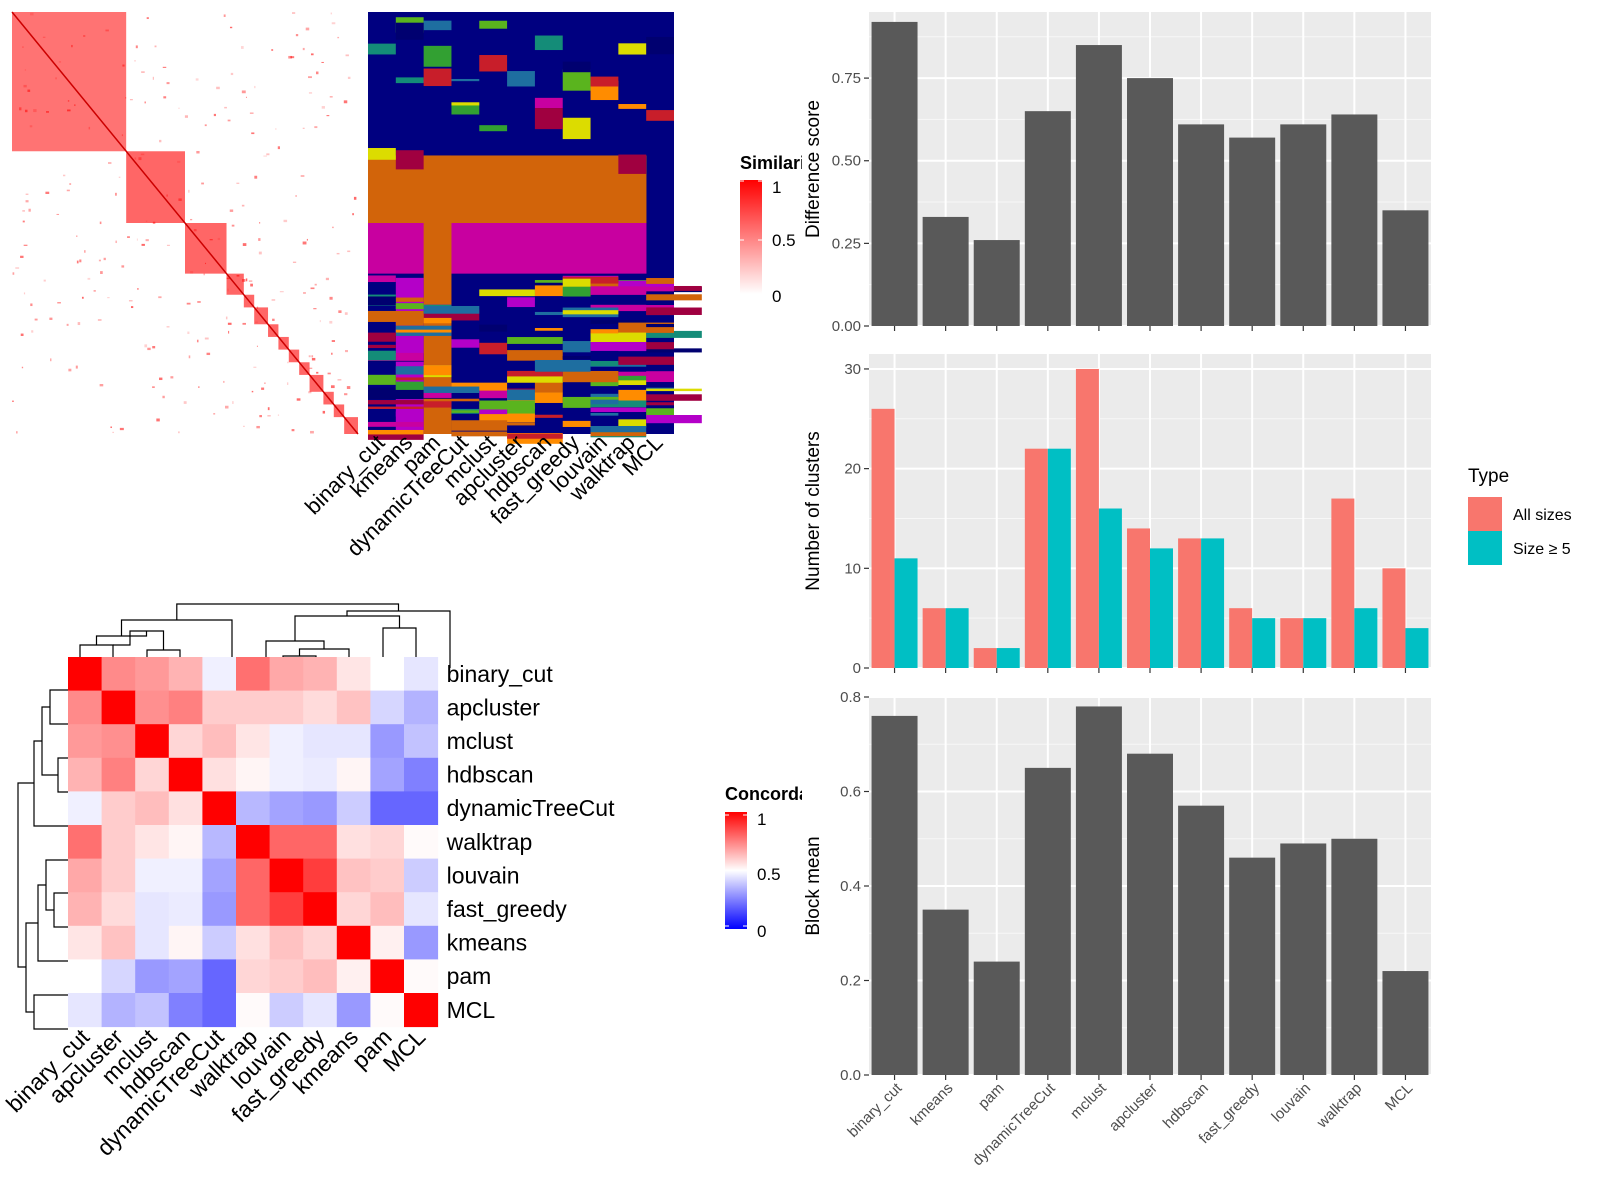 This screenshot has width=1600, height=1200. What do you see at coordinates (1542, 549) in the screenshot?
I see `type-legend-label-size5: Size ≥ 5` at bounding box center [1542, 549].